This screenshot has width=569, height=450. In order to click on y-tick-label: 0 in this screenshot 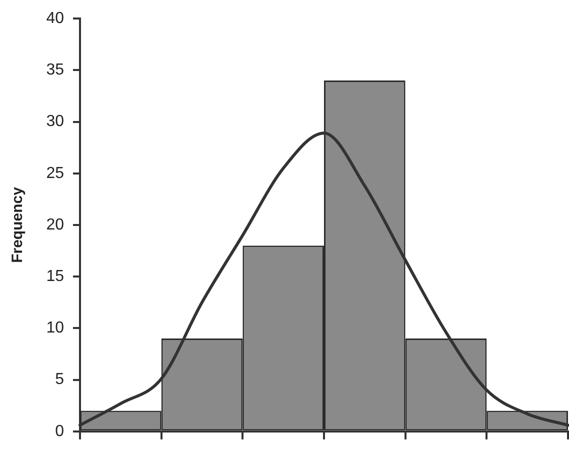, I will do `click(59, 431)`.